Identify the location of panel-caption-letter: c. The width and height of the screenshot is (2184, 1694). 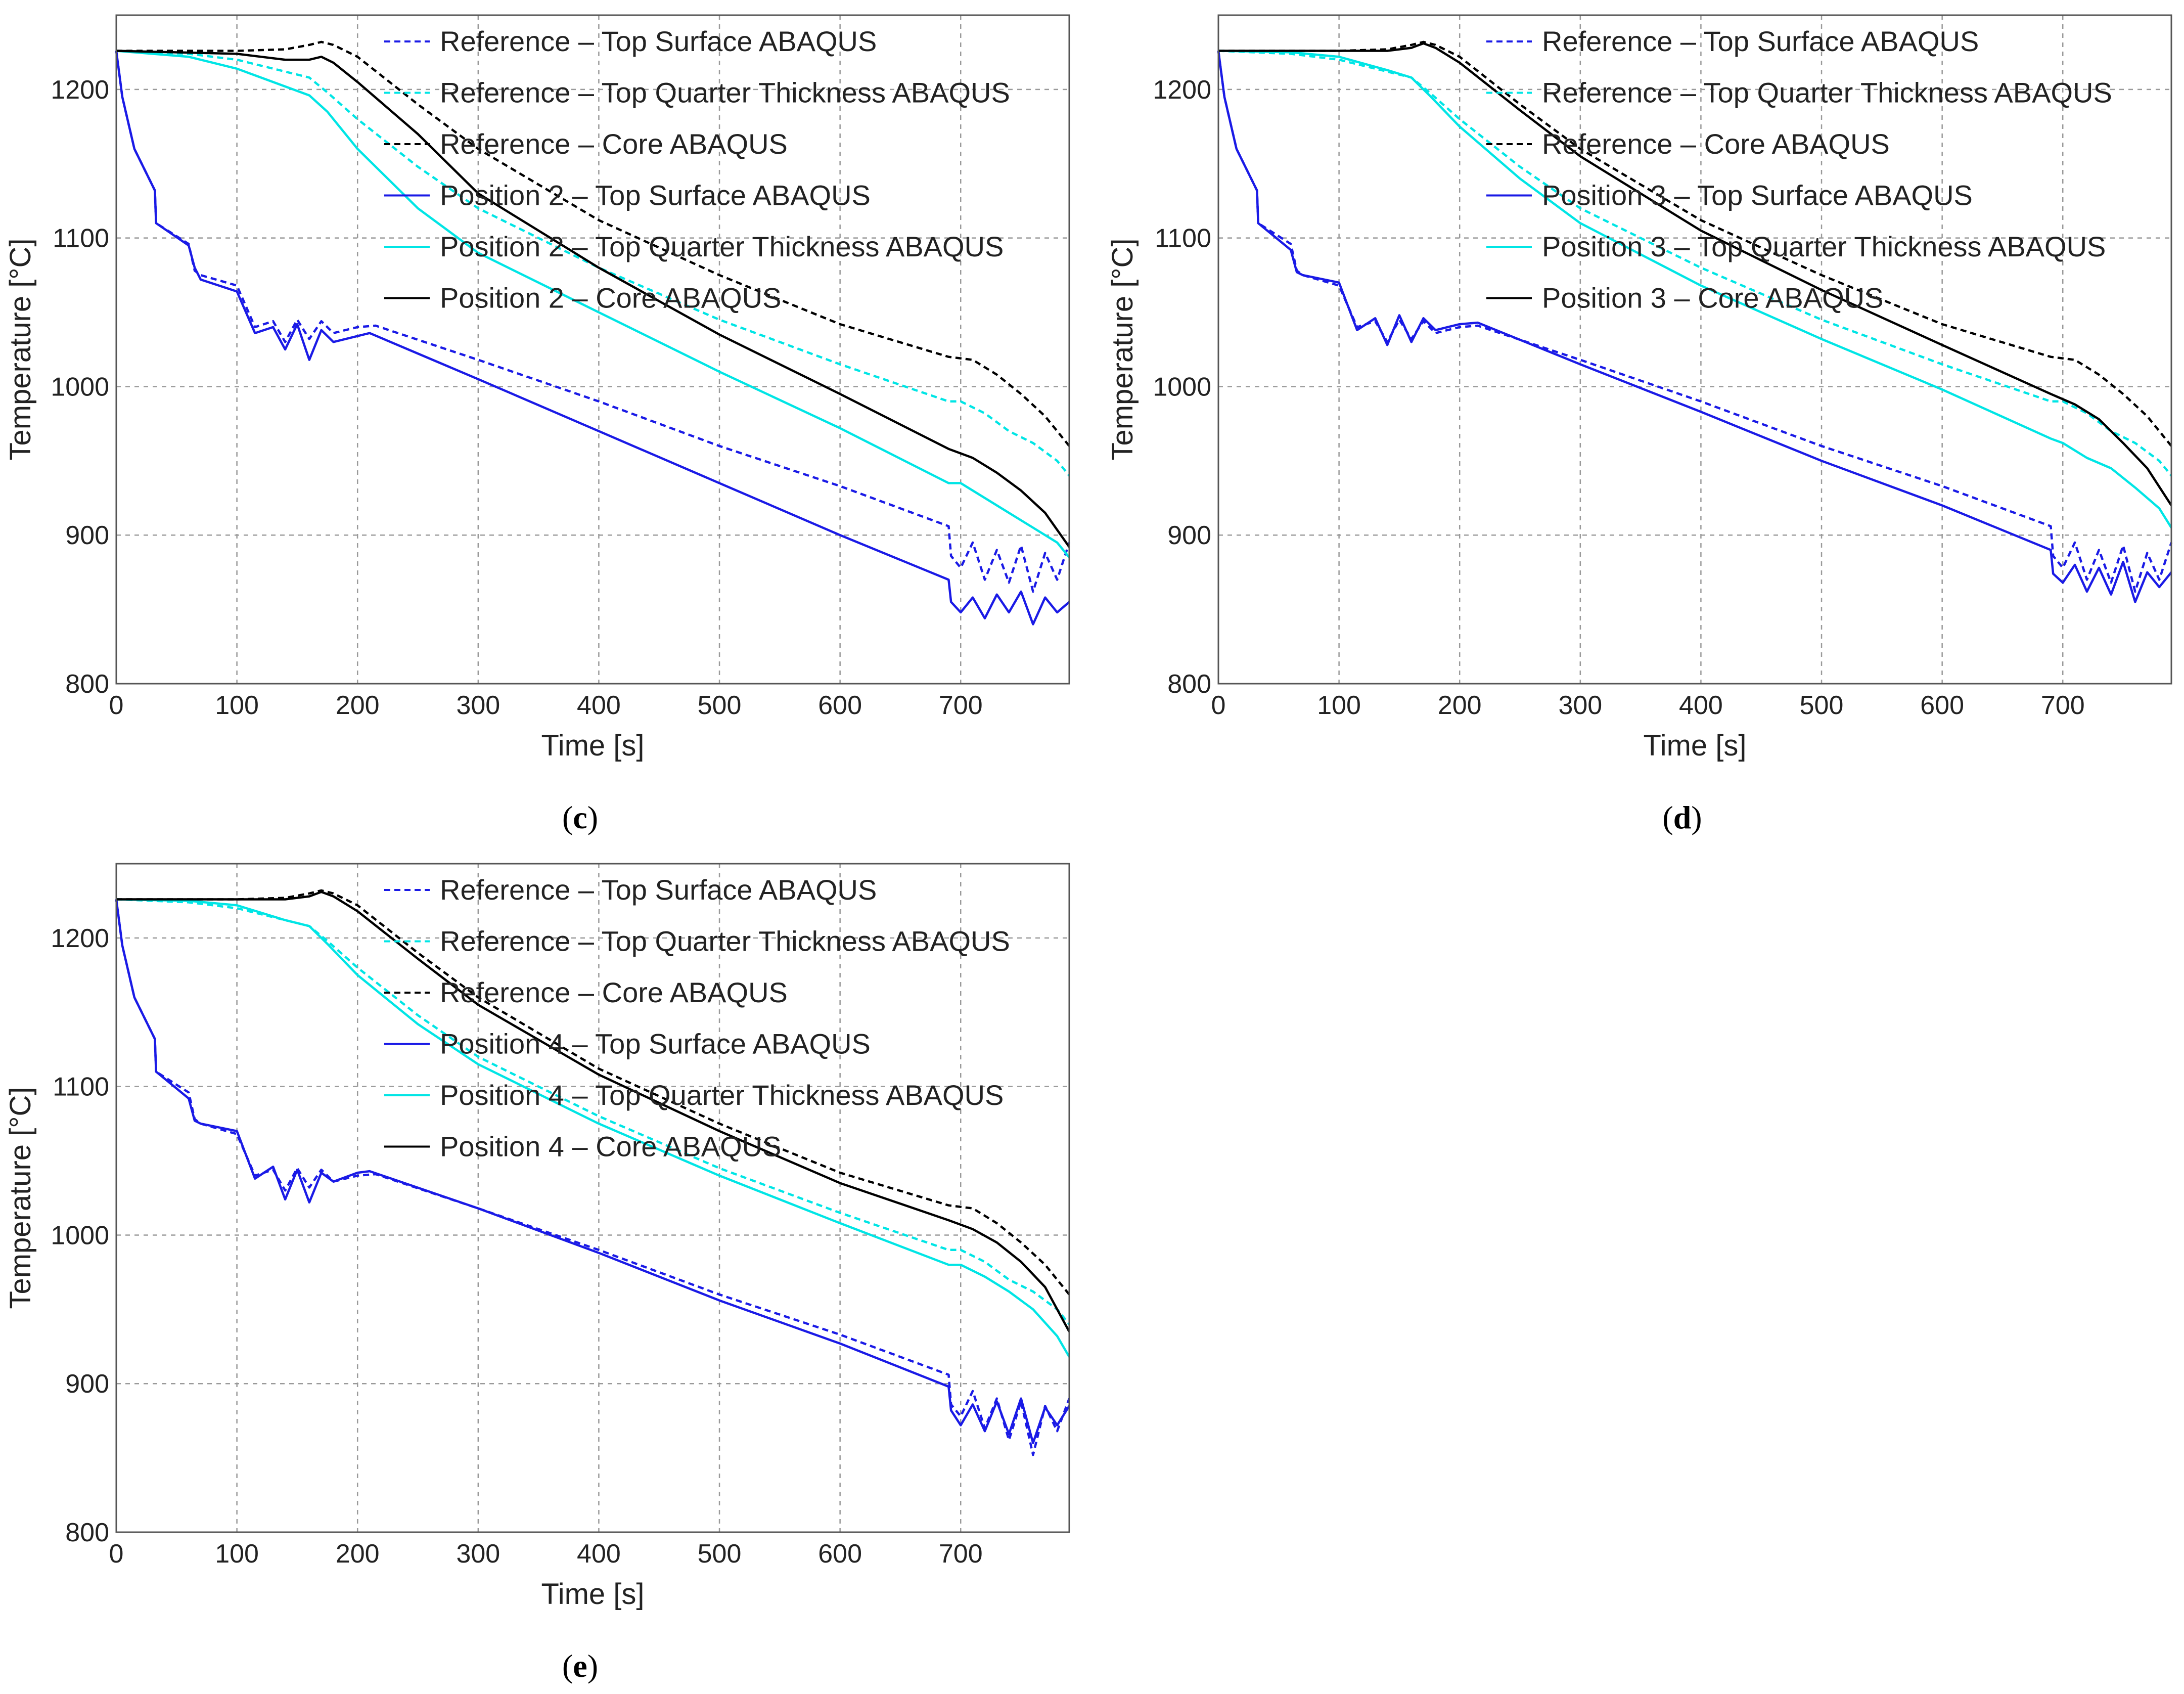
(580, 817).